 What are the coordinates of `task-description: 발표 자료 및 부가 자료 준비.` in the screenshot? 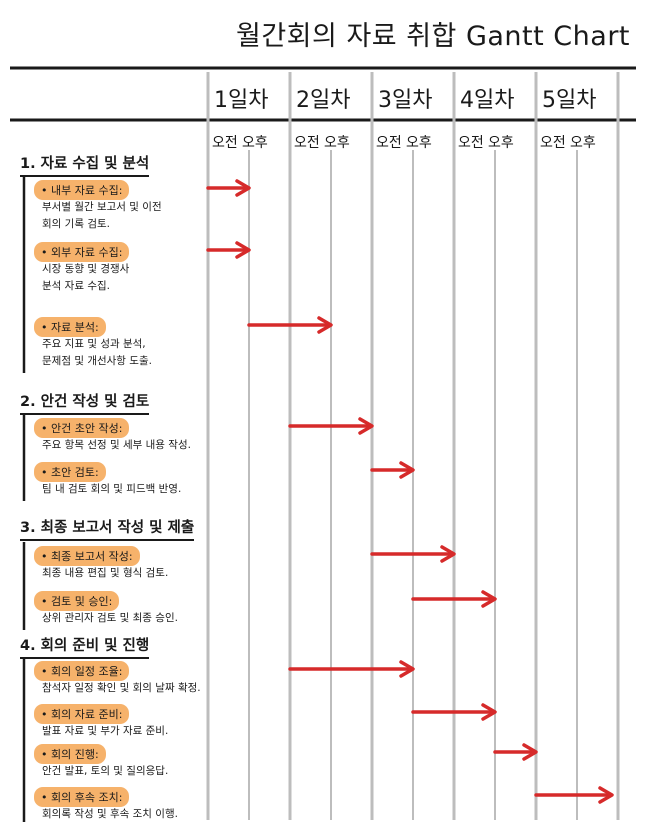 It's located at (105, 731).